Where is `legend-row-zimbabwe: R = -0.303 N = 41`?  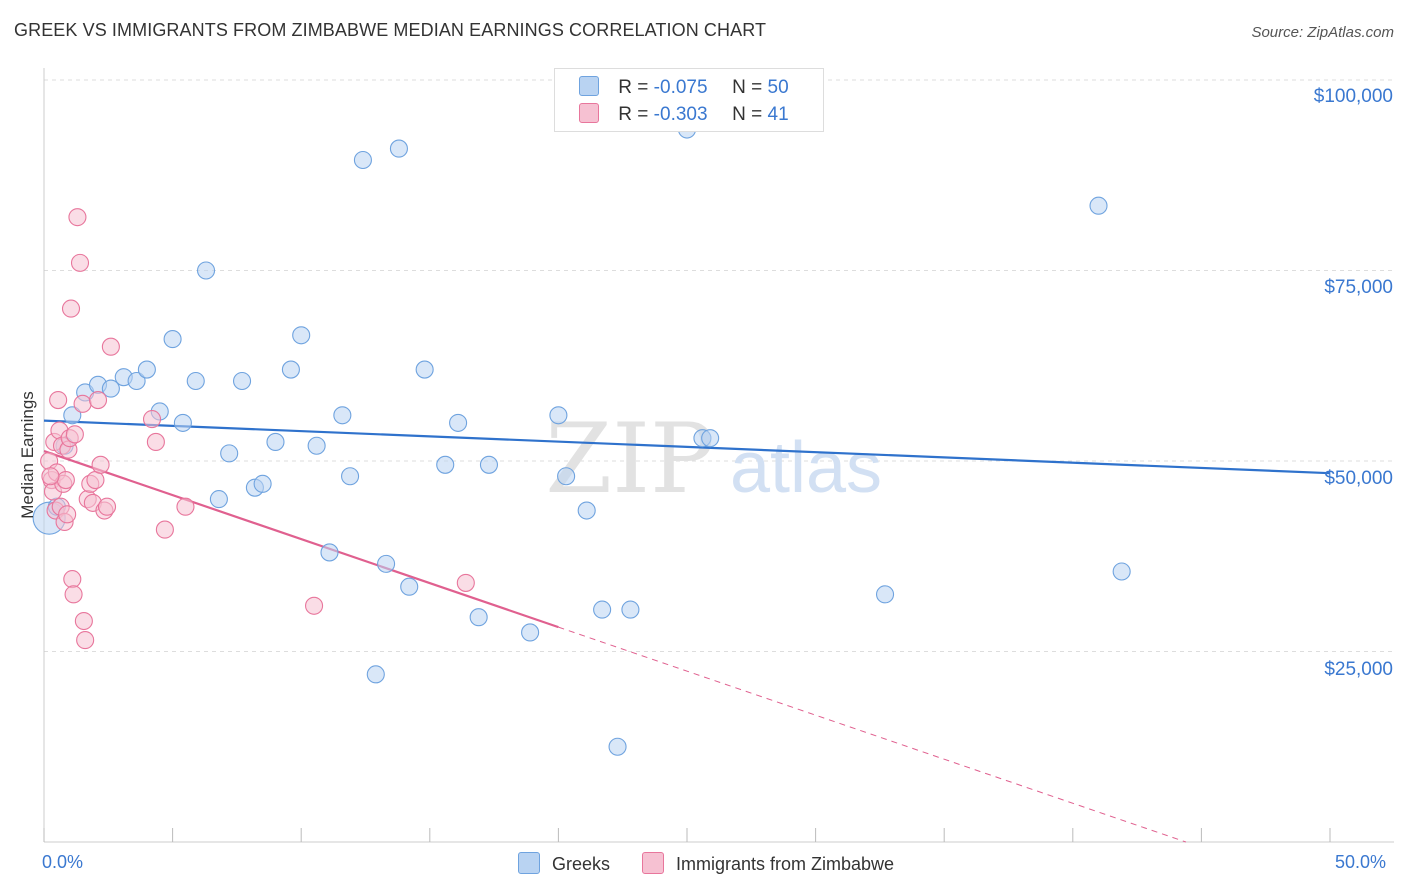
legend-row-zimbabwe: R = -0.303 N = 41 is located at coordinates (684, 114).